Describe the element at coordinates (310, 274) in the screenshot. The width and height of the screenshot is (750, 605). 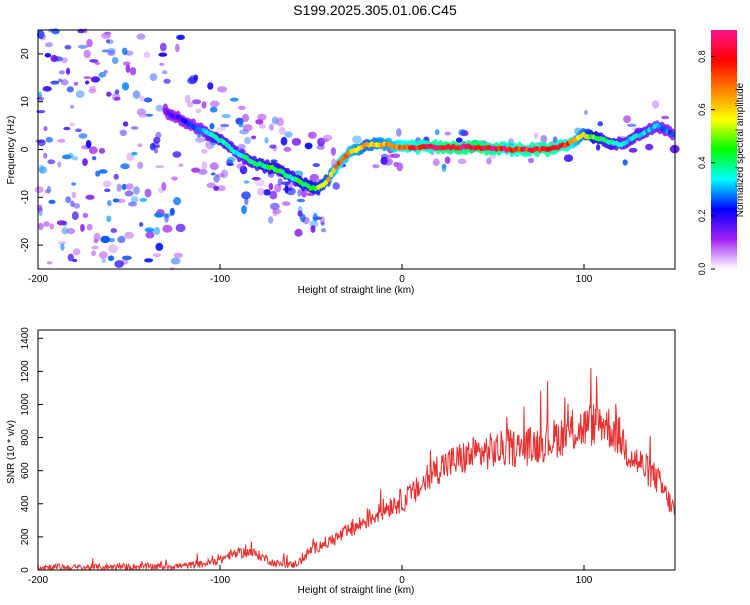
I see `heatmap-x-ticks: -200 -100 0 100` at that location.